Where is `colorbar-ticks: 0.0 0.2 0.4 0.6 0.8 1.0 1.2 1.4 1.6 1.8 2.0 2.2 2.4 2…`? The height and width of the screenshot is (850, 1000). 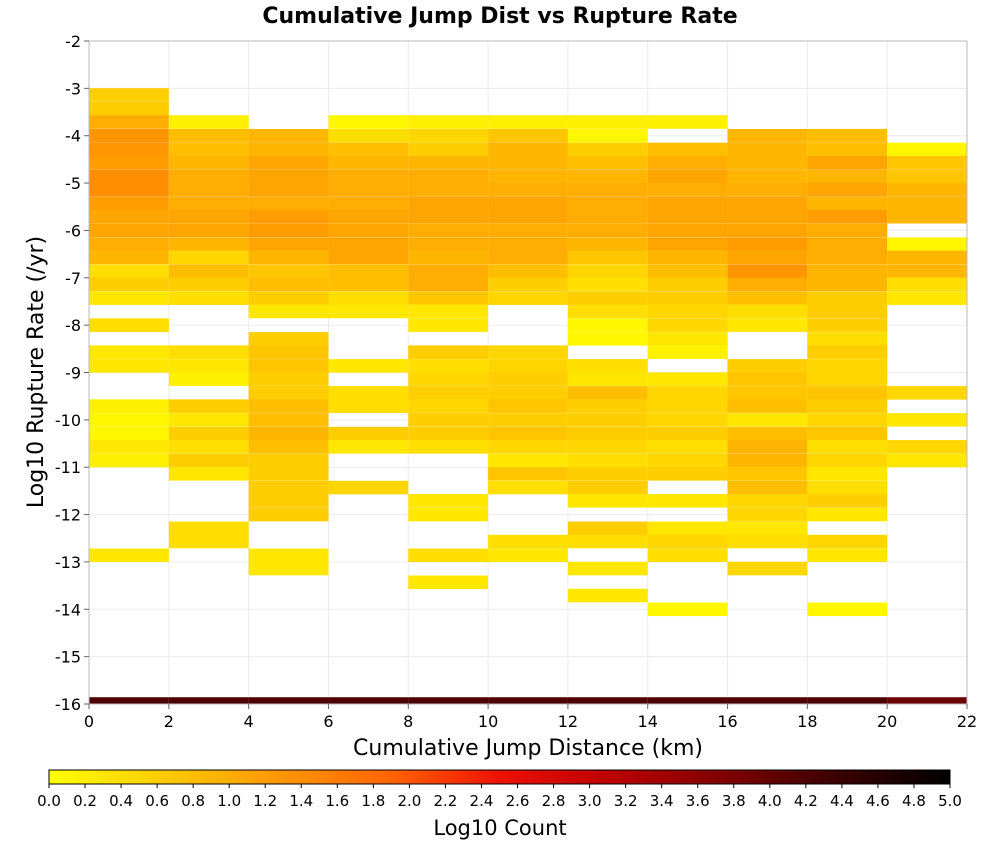
colorbar-ticks: 0.0 0.2 0.4 0.6 0.8 1.0 1.2 1.4 1.6 1.8 2.0 2.2 2.4 2… is located at coordinates (499, 797).